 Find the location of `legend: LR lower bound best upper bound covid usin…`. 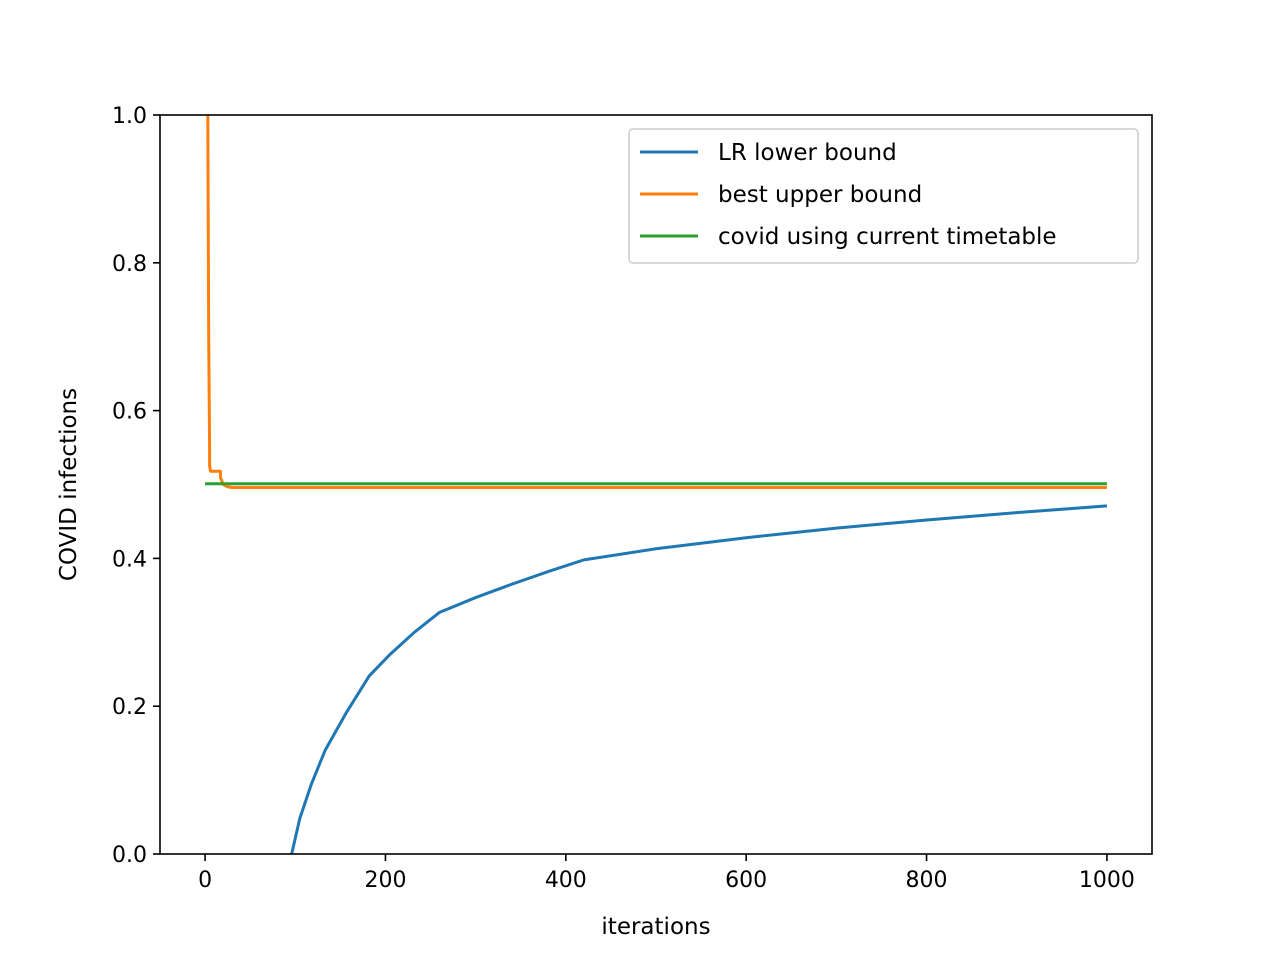

legend: LR lower bound best upper bound covid usin… is located at coordinates (883, 196).